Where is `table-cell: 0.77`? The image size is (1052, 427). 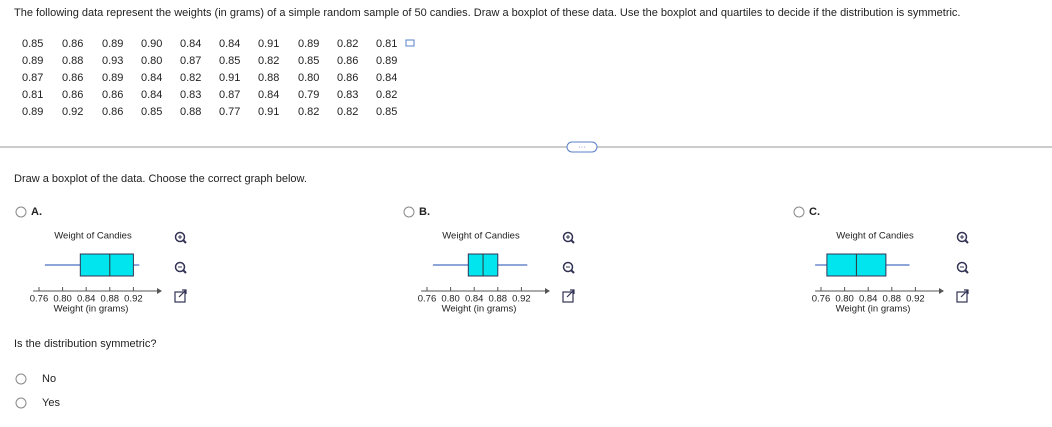
table-cell: 0.77 is located at coordinates (229, 112).